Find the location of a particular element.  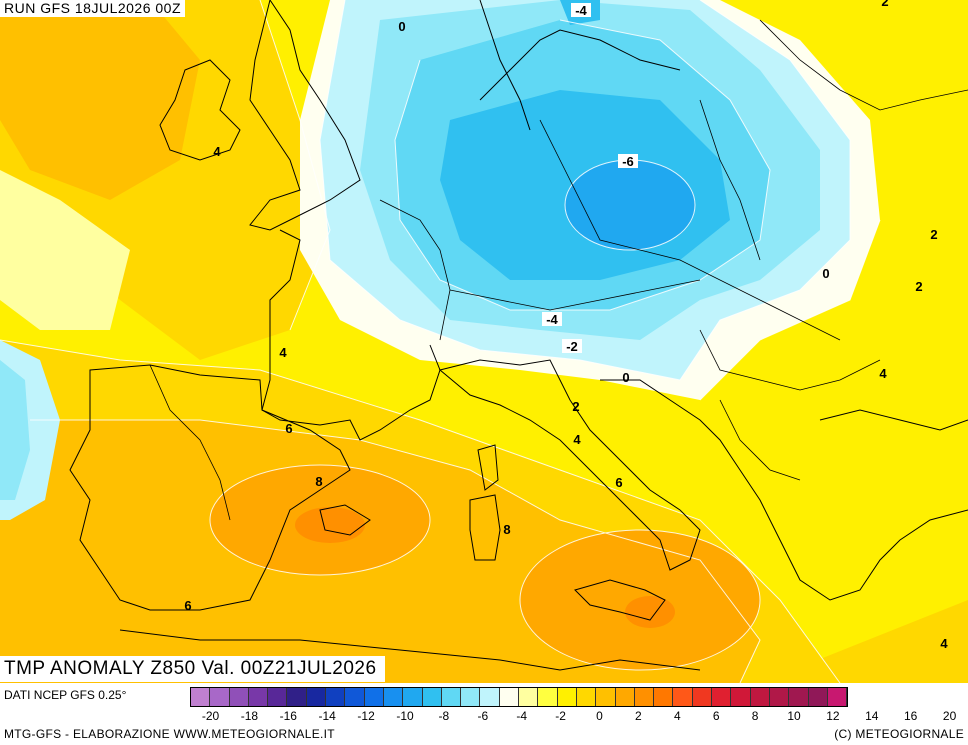

legend-tick-label: -12 is located at coordinates (366, 716).